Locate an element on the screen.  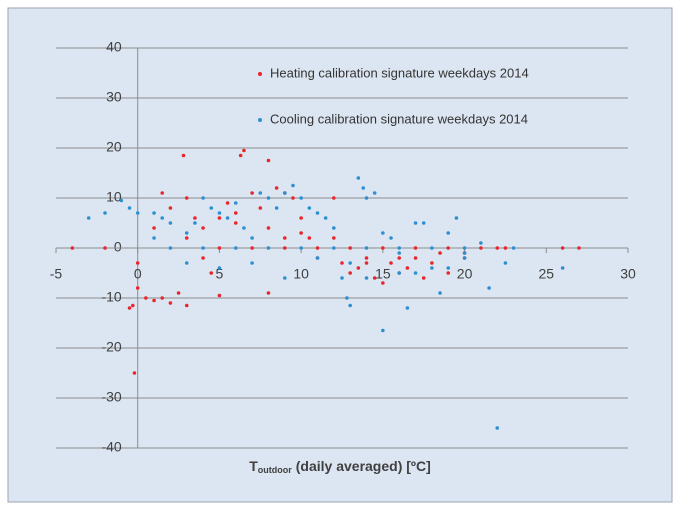
y-tick-label: -40 is located at coordinates (111, 447).